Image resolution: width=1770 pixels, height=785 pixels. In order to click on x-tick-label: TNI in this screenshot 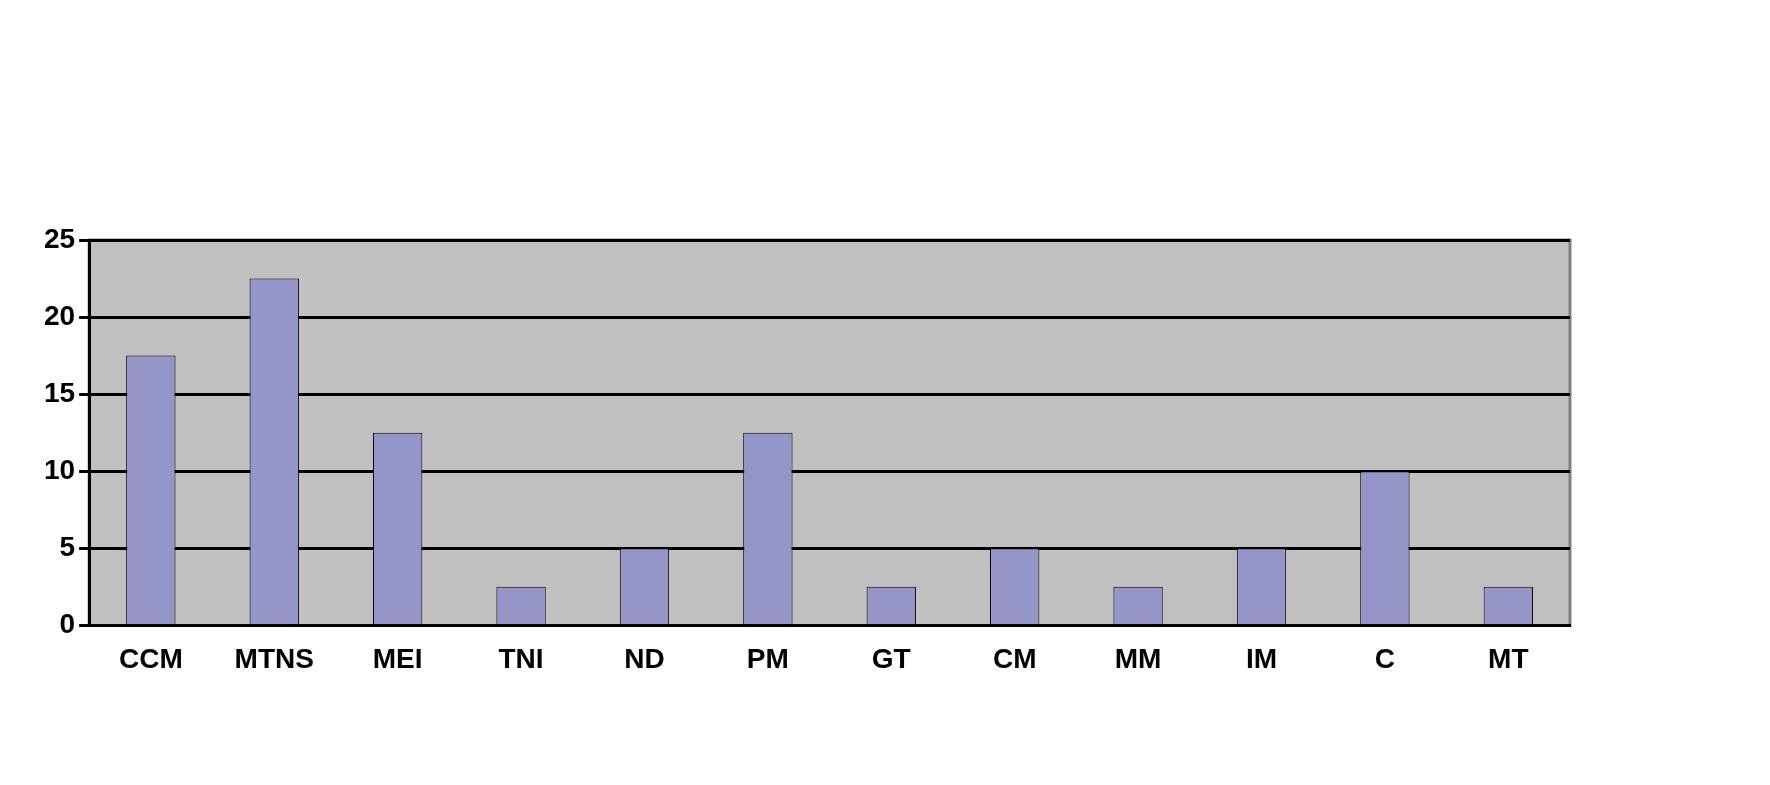, I will do `click(521, 658)`.